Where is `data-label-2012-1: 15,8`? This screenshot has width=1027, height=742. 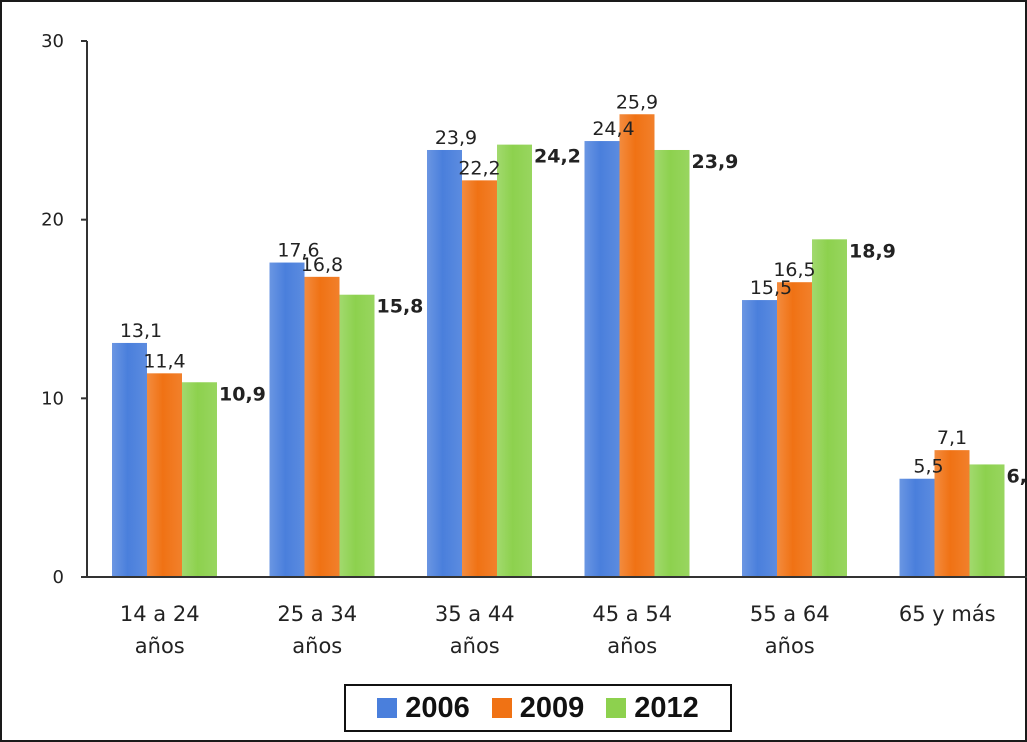
data-label-2012-1: 15,8 is located at coordinates (400, 307).